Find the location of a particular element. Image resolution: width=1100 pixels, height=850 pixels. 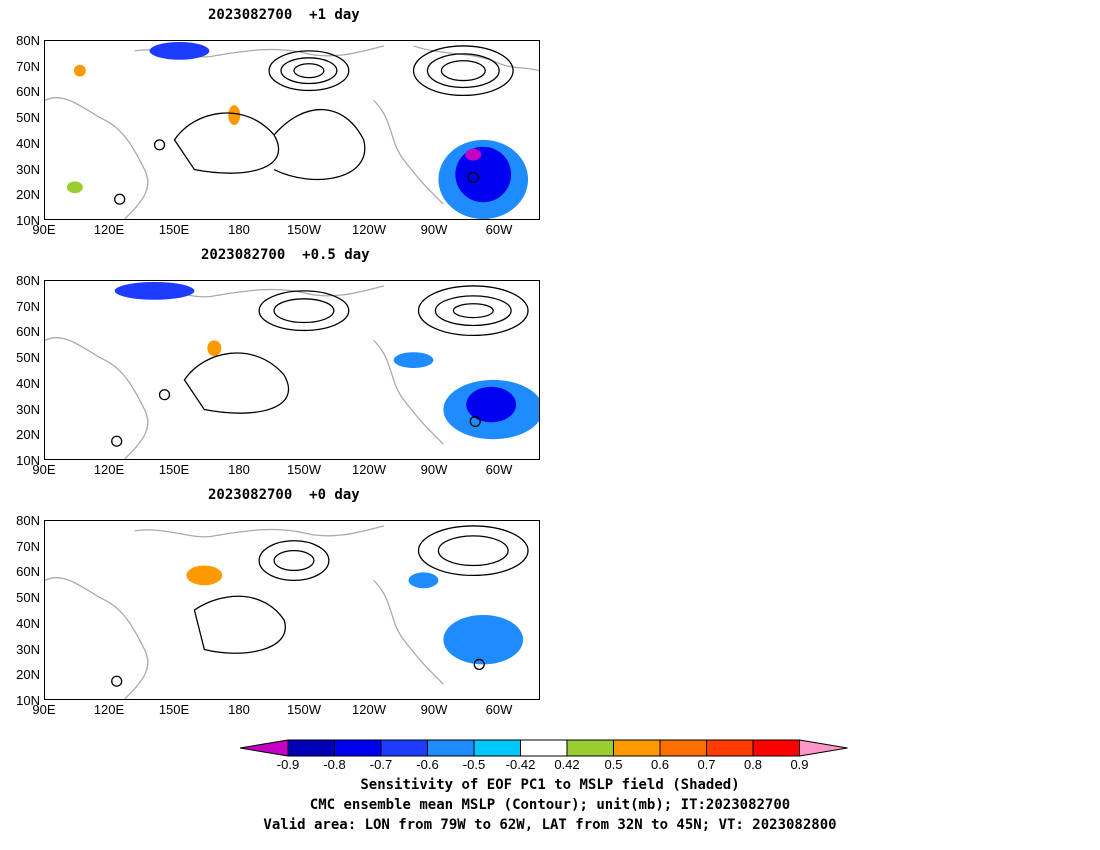

colorbar-tick-label: -0.7 is located at coordinates (381, 764).